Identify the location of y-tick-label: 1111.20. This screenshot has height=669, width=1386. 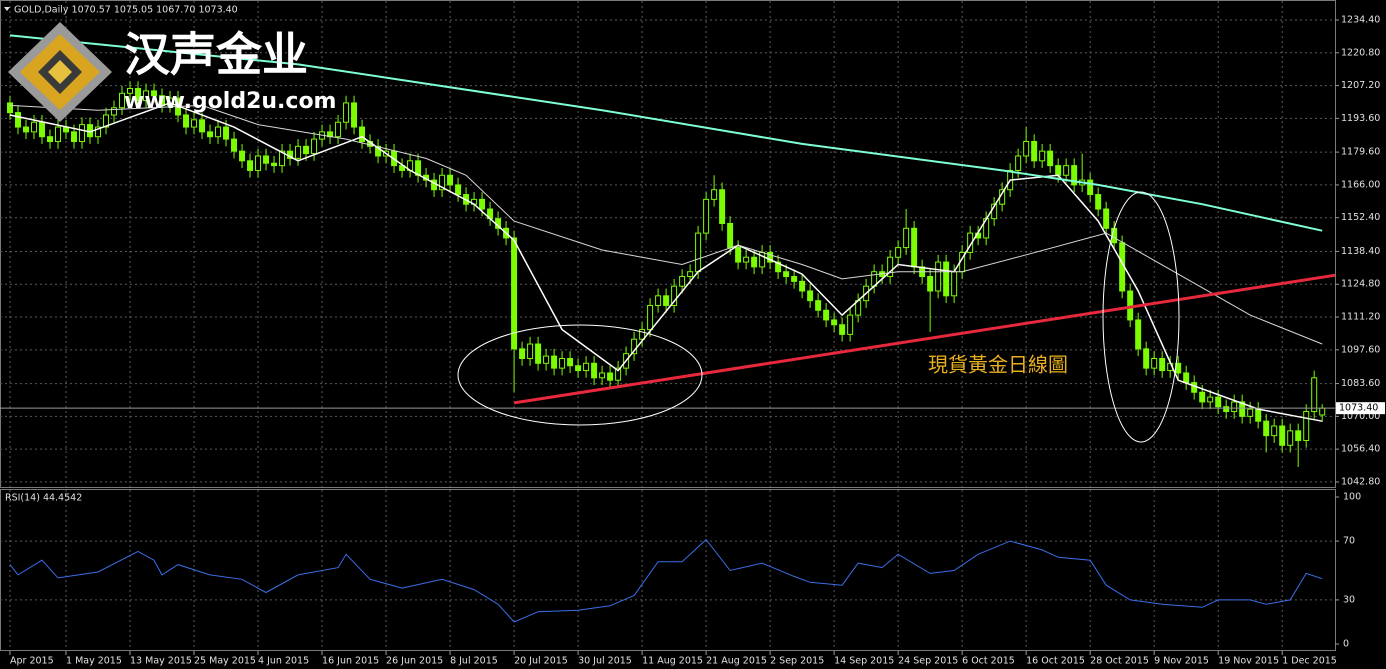
(1360, 317).